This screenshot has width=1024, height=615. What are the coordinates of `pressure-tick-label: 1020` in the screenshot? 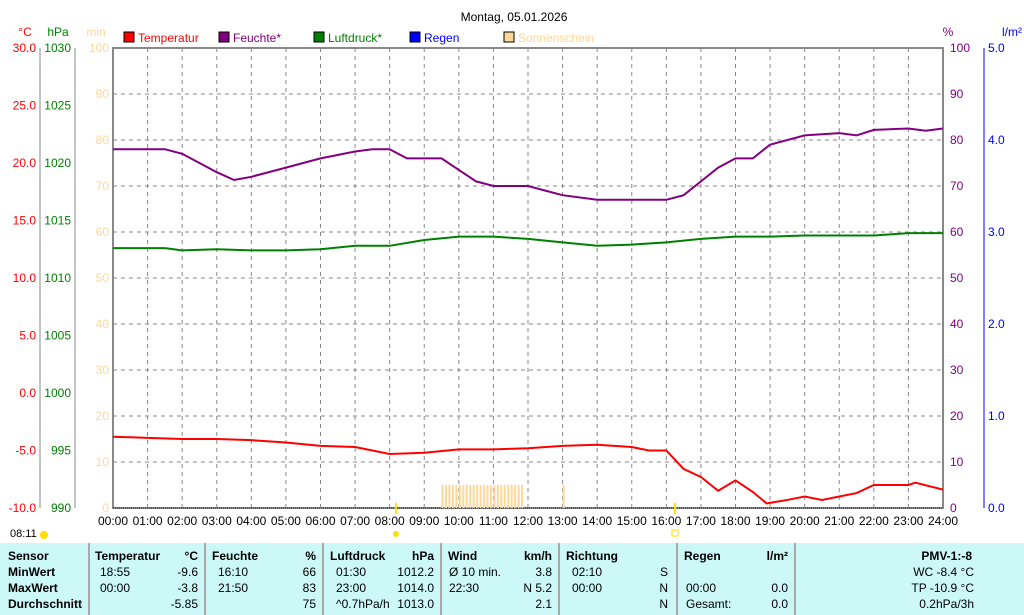 It's located at (57, 163).